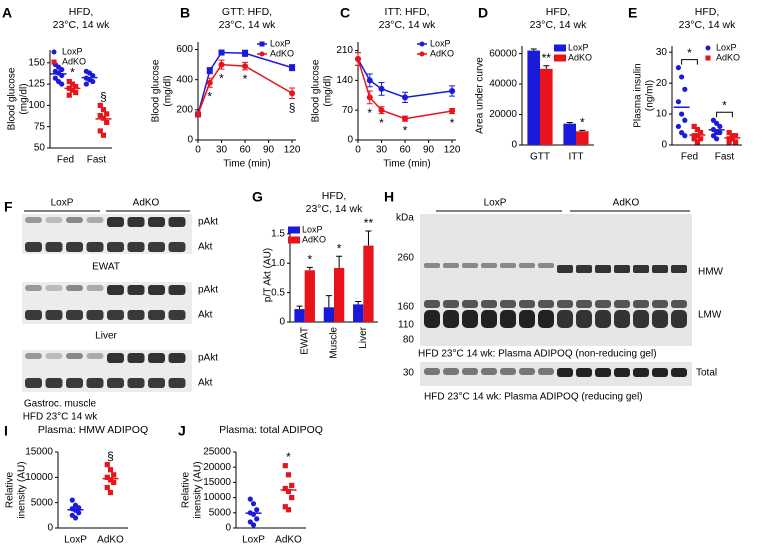 The width and height of the screenshot is (764, 560). Describe the element at coordinates (480, 95) in the screenshot. I see `y-axis-label: Area under curve` at that location.